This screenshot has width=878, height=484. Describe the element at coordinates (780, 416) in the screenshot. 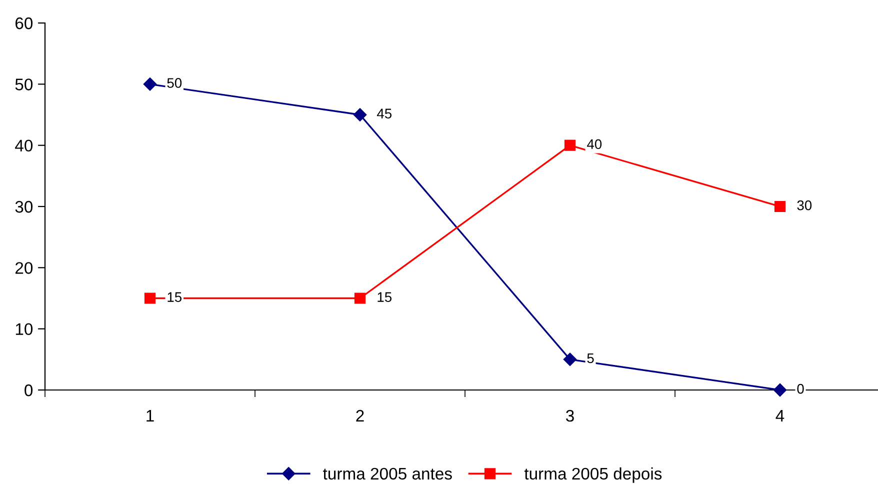

I see `x-tick-label: 4` at that location.